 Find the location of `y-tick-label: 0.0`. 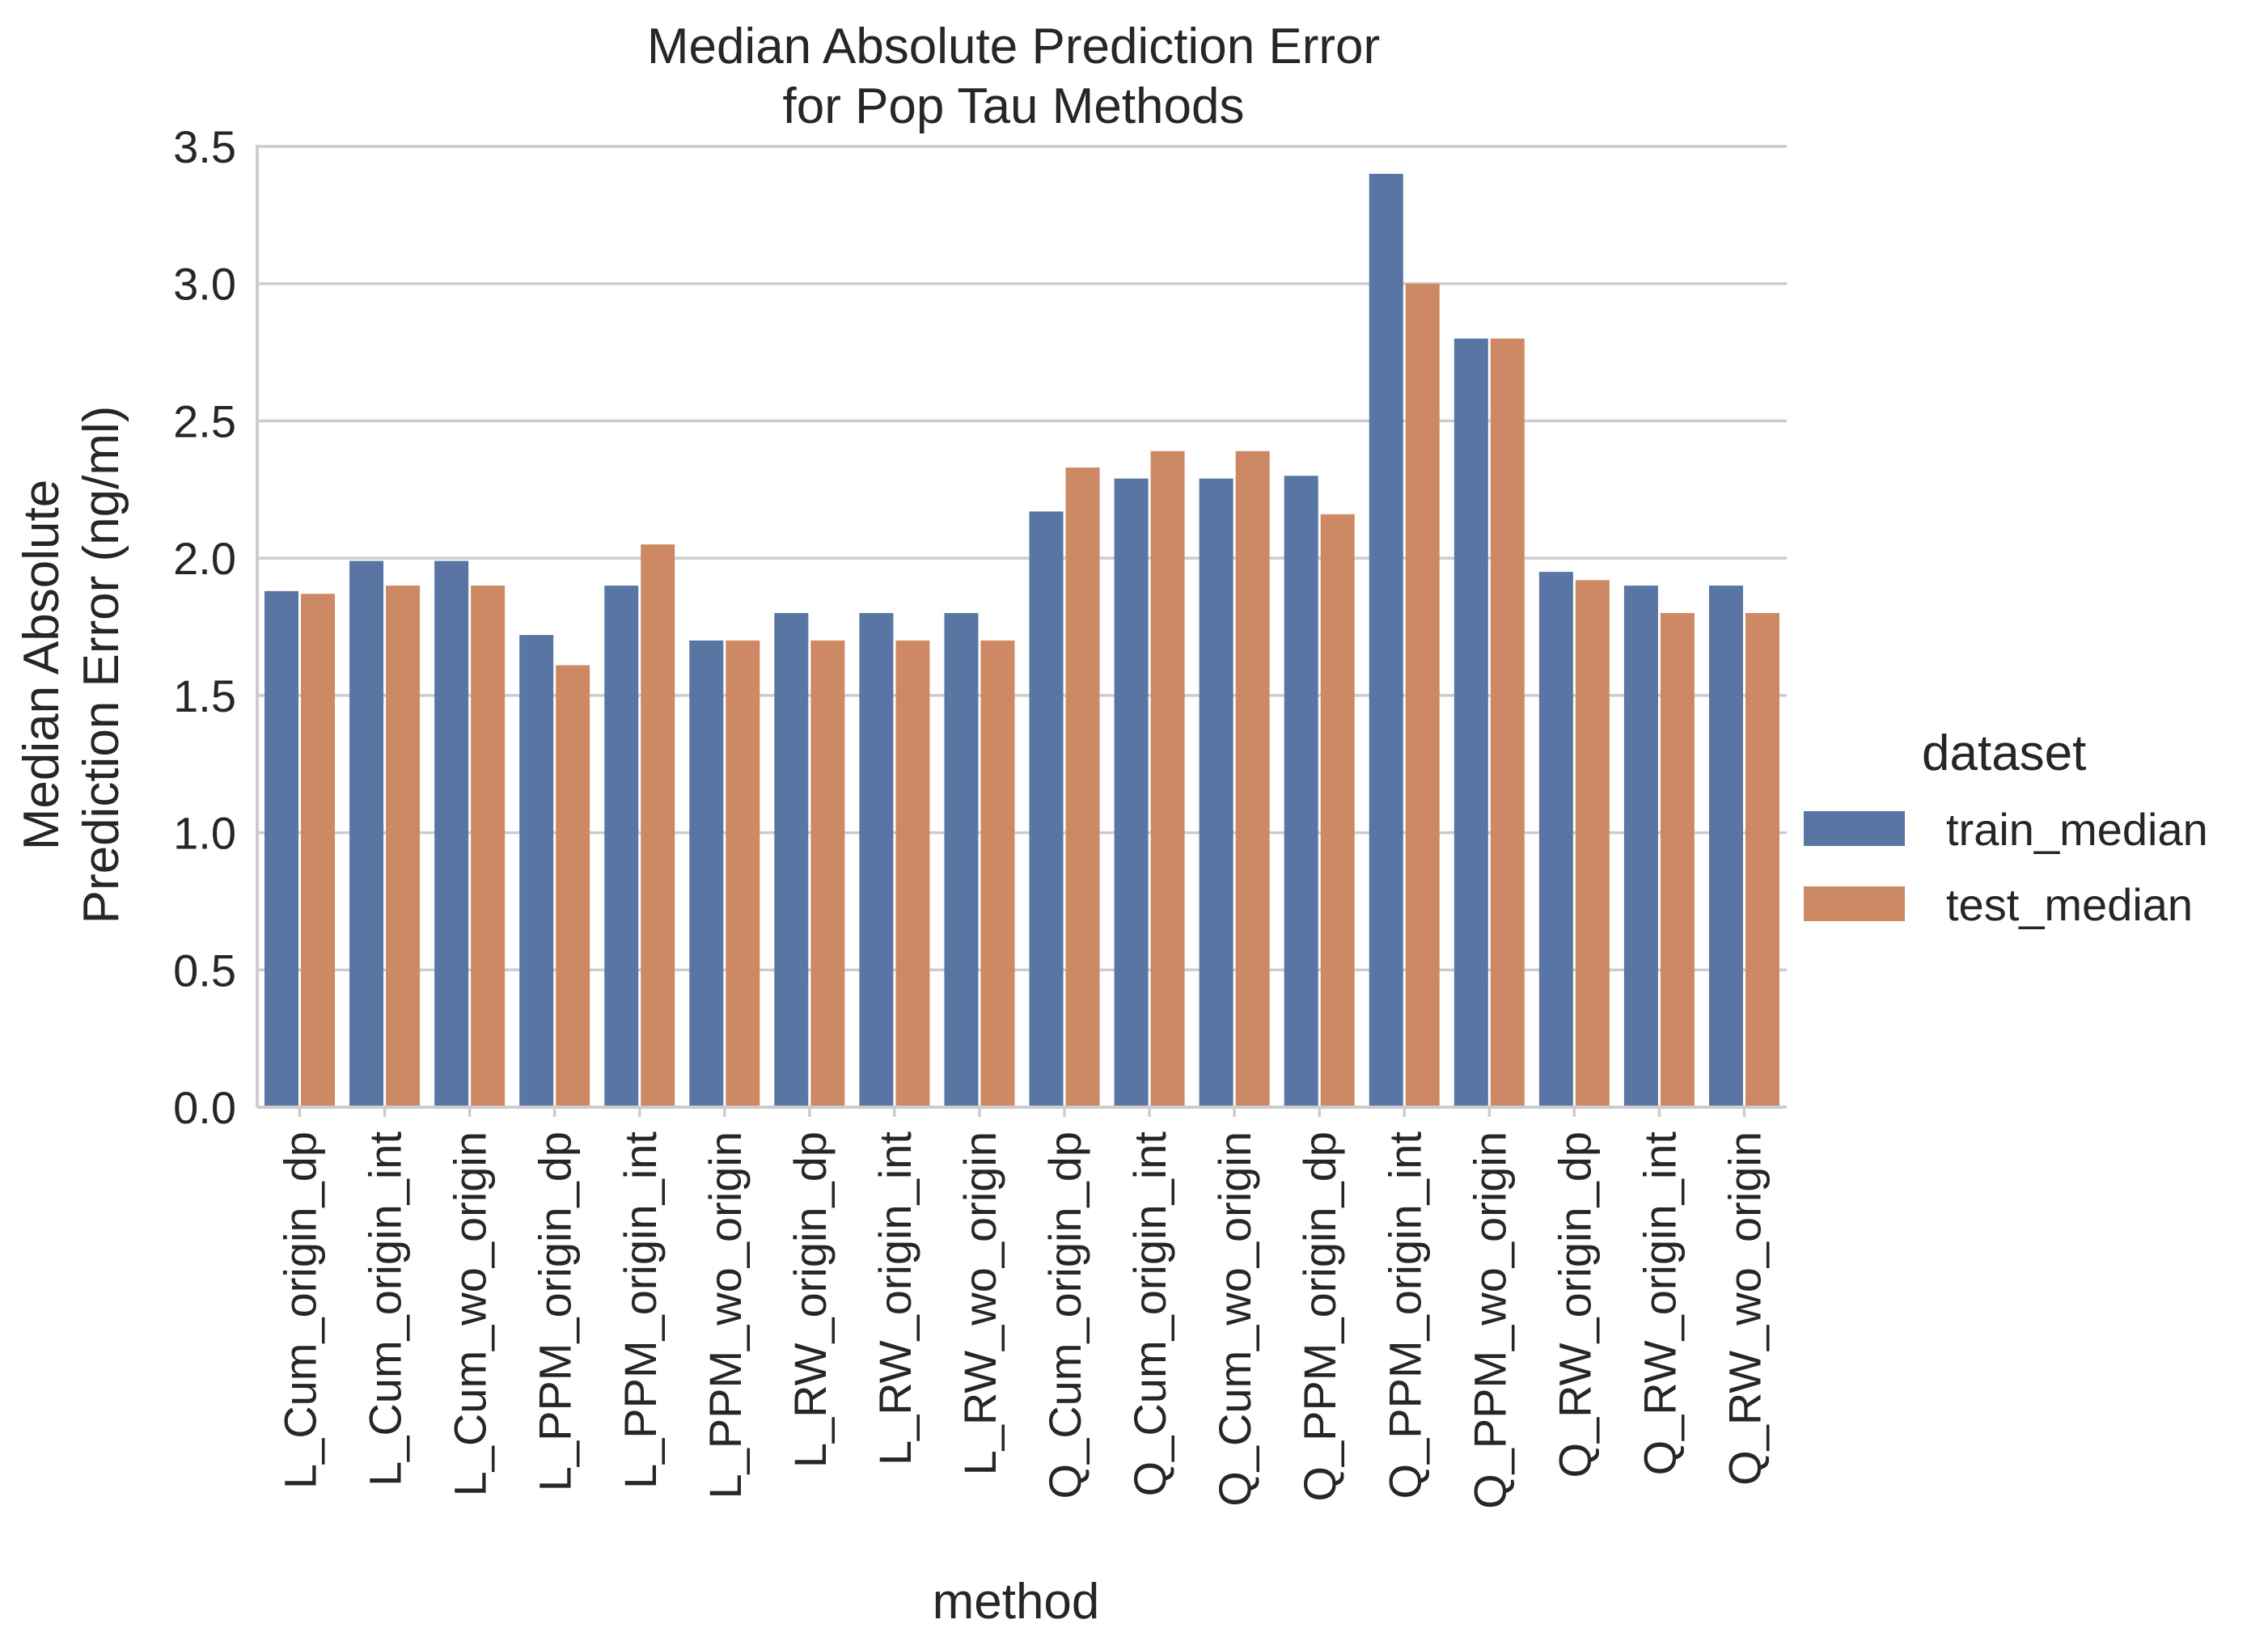

y-tick-label: 0.0 is located at coordinates (205, 1107).